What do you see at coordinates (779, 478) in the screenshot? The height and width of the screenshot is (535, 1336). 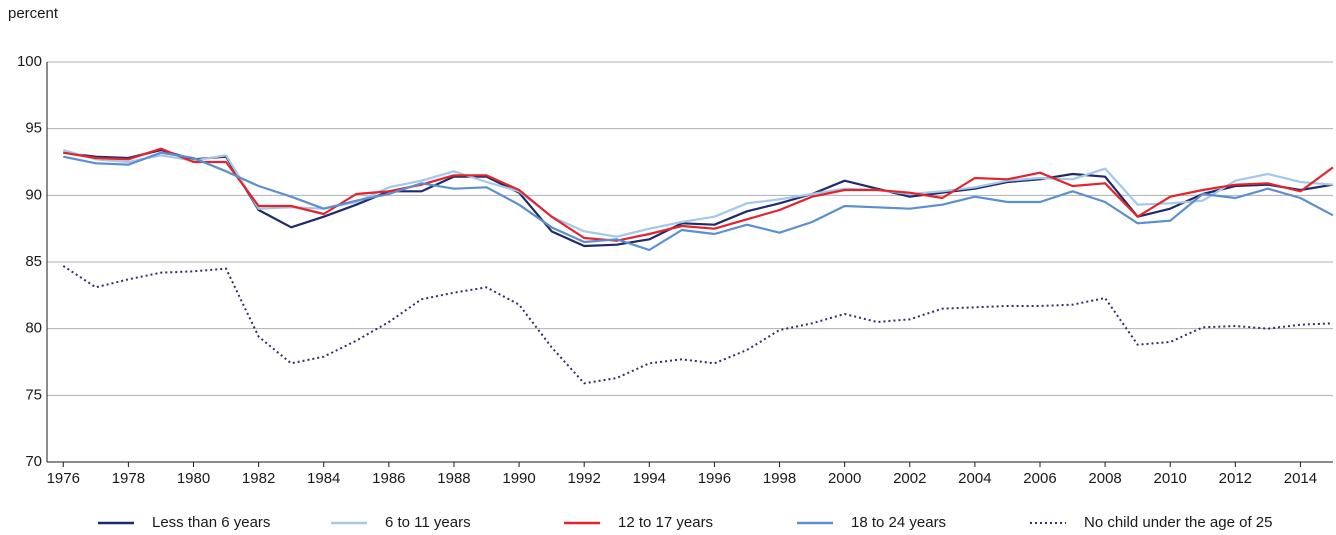 I see `x-tick-label: 1998` at bounding box center [779, 478].